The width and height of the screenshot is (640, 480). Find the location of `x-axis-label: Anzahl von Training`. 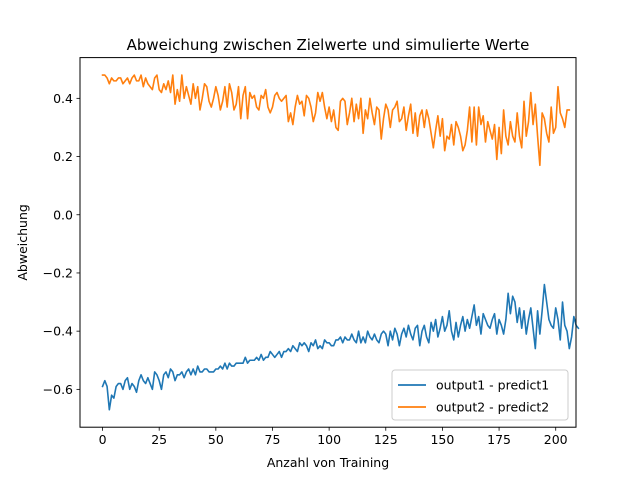

x-axis-label: Anzahl von Training is located at coordinates (328, 462).